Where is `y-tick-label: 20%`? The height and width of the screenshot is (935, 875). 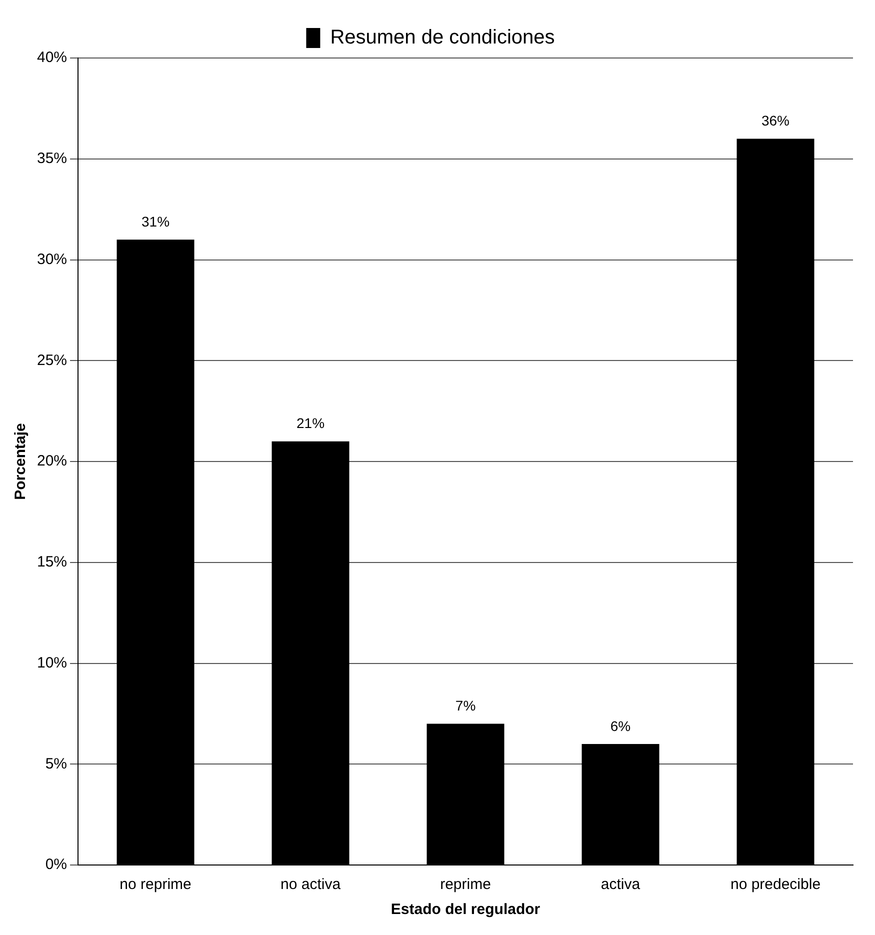 y-tick-label: 20% is located at coordinates (52, 461).